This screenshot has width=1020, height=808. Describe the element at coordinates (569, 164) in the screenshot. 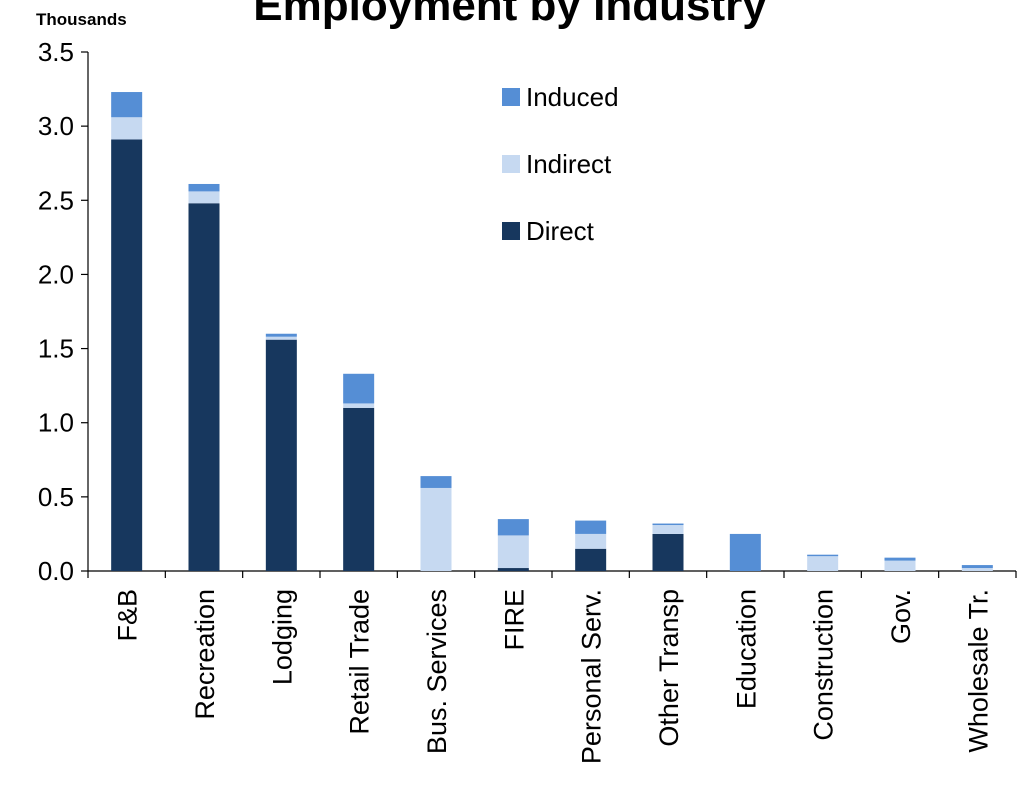

I see `legend-label-indirect: Indirect` at that location.